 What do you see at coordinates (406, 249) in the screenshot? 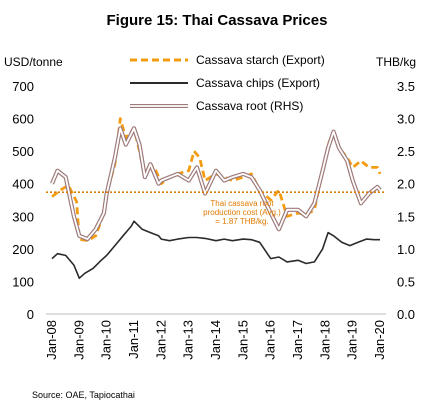
I see `right-tick-label: 1.0` at bounding box center [406, 249].